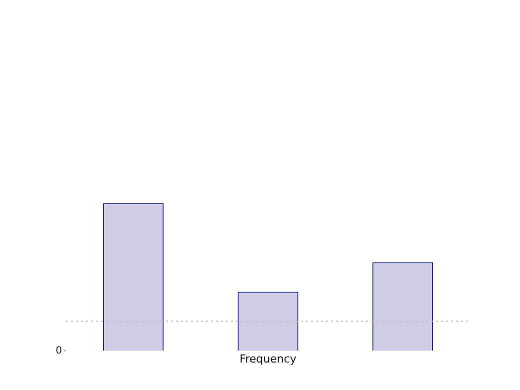  I want to click on x-axis-title: Frequency, so click(268, 359).